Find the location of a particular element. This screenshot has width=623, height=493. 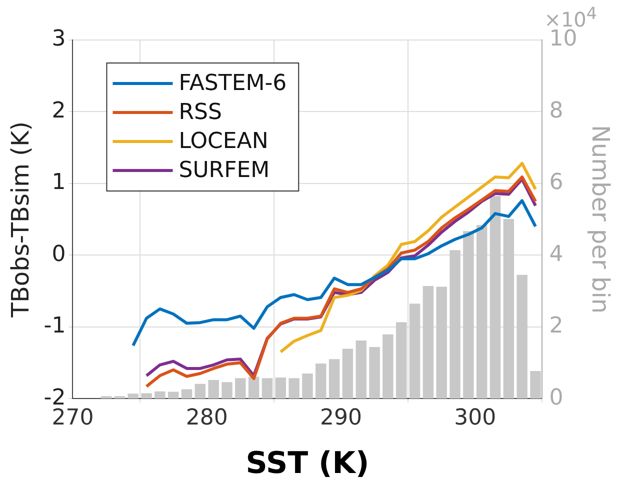

legend-label: LOCEAN is located at coordinates (223, 141).